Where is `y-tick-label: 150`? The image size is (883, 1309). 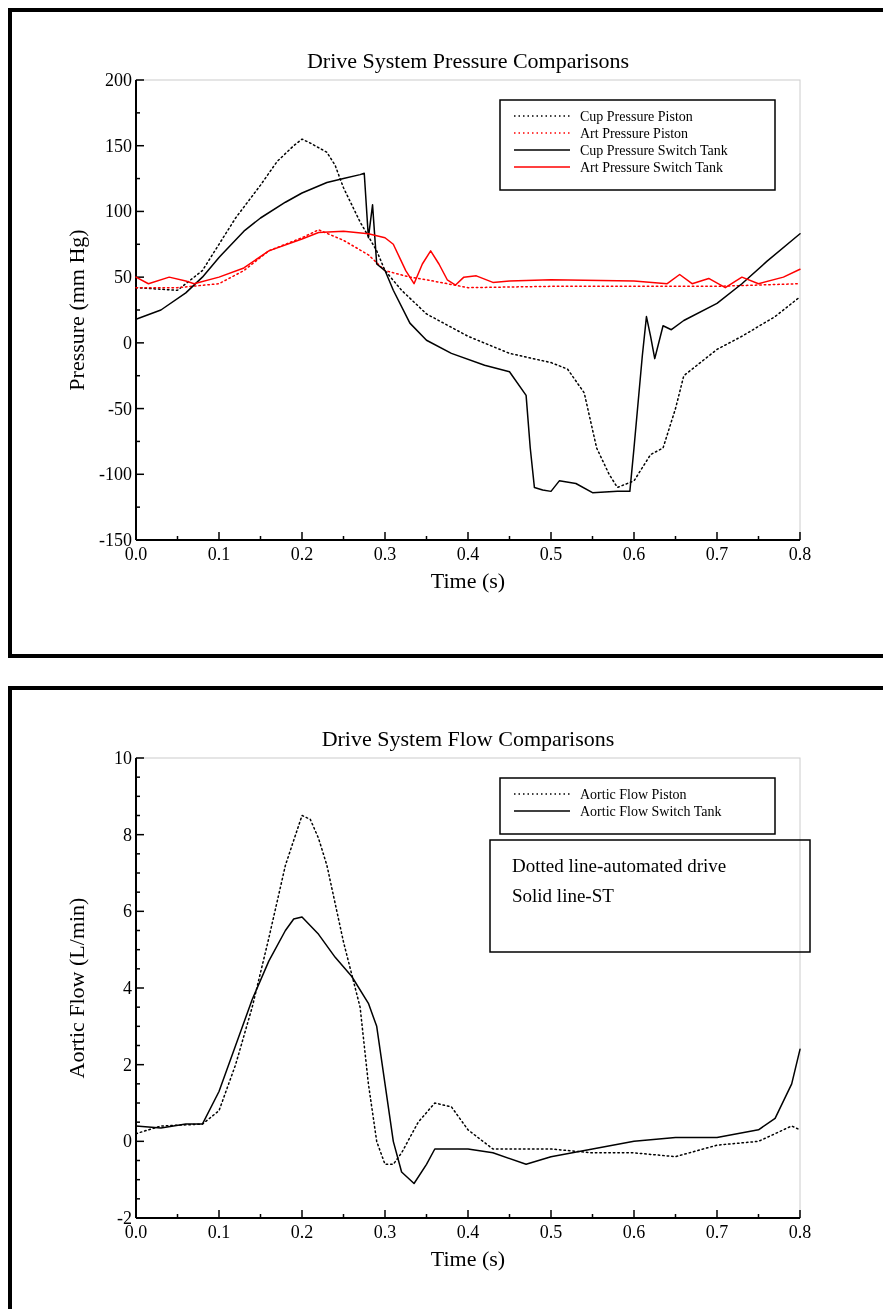 y-tick-label: 150 is located at coordinates (118, 145).